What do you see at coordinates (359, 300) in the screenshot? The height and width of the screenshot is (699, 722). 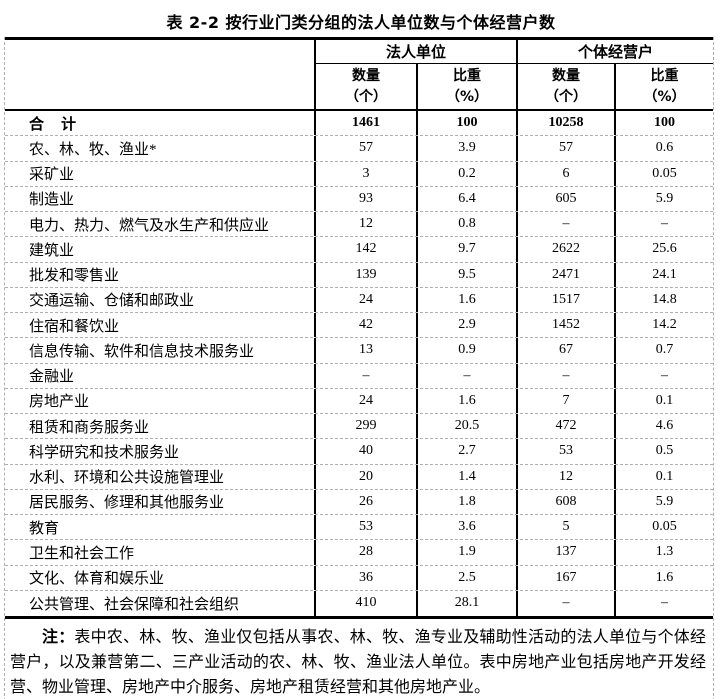 I see `table-row: 交通运输、仓储和邮政业 24 1.6 1517 14.8` at bounding box center [359, 300].